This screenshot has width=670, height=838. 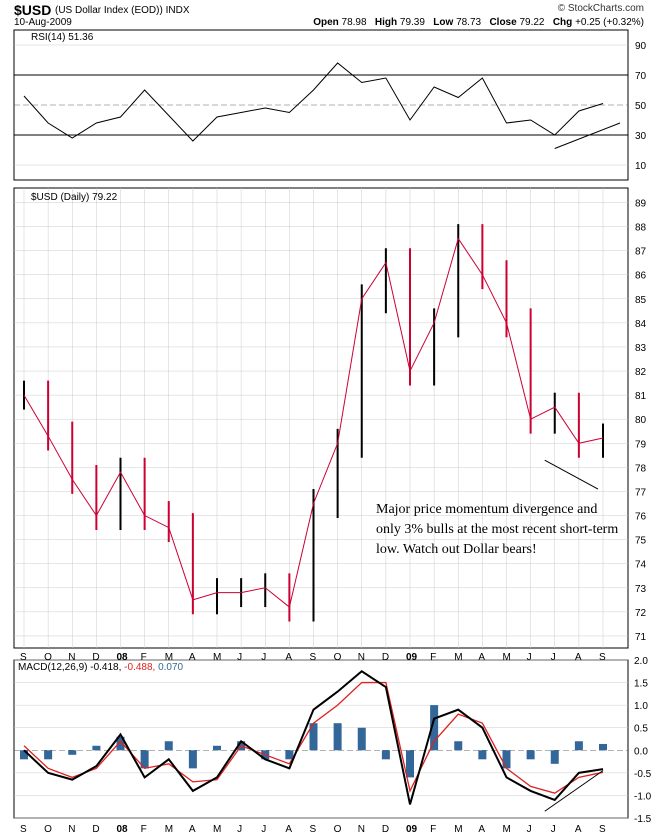 I want to click on price-tick-label: 87, so click(x=641, y=252).